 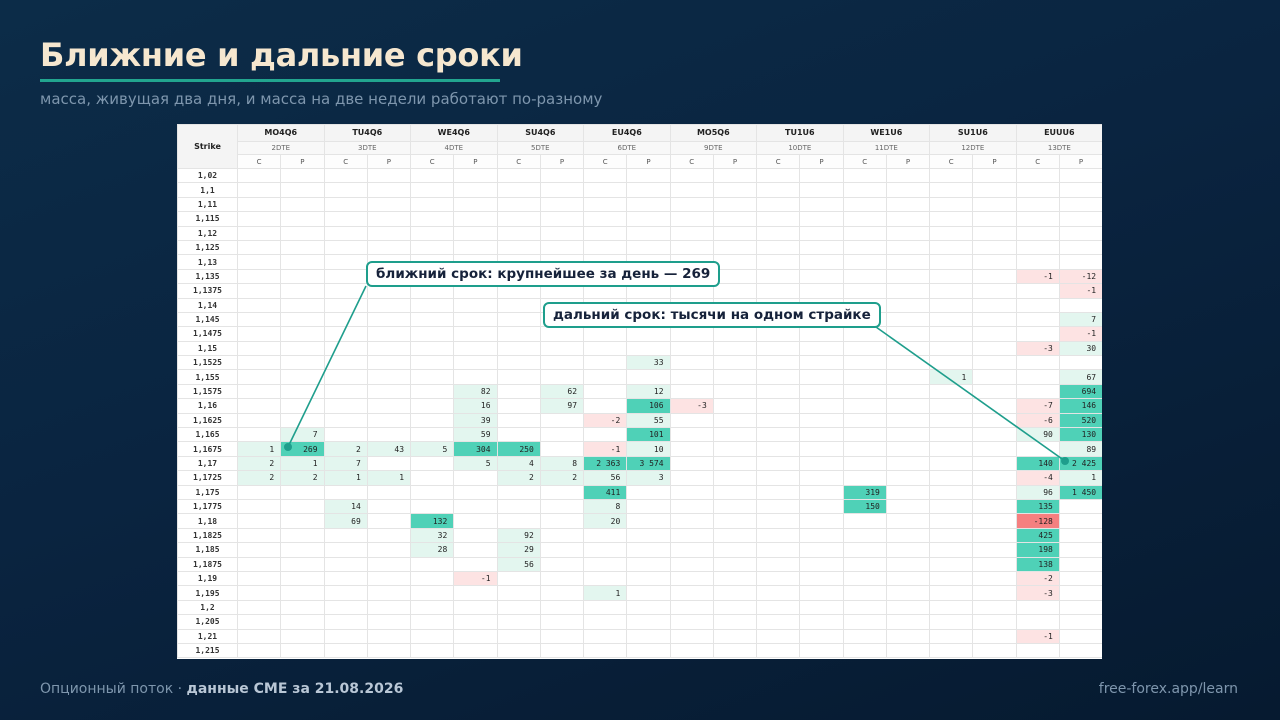 I want to click on call-column-header: C, so click(x=951, y=161).